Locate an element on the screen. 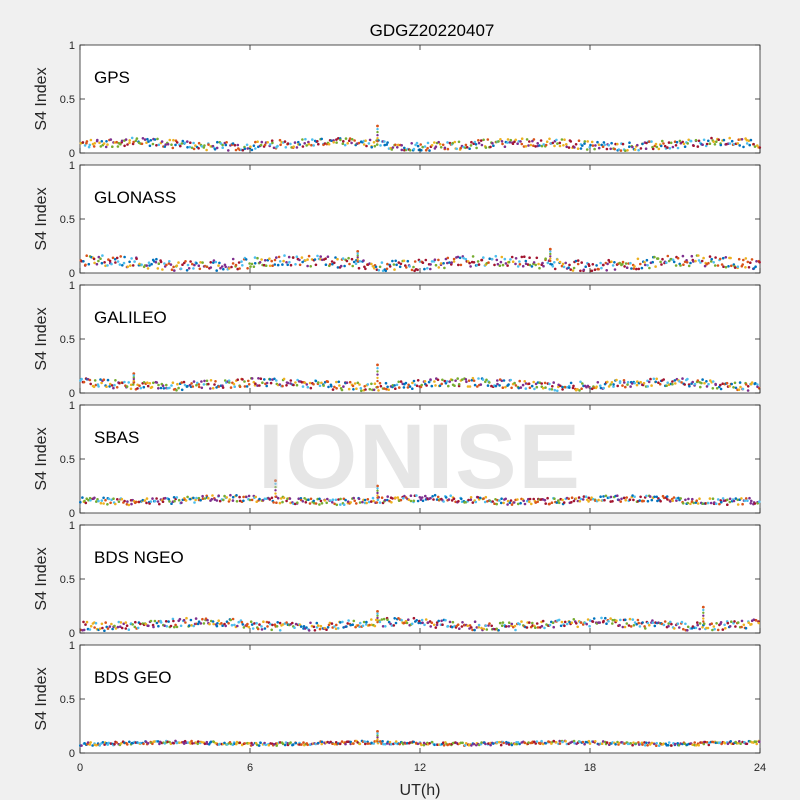 The width and height of the screenshot is (800, 800). y-axis-label: S4 Index is located at coordinates (41, 458).